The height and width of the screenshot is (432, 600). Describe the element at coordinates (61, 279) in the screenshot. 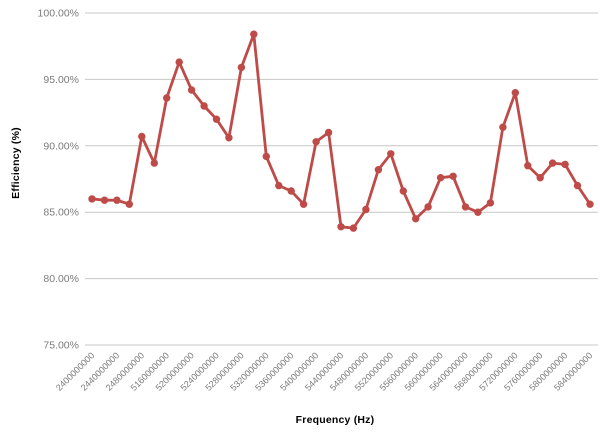

I see `y-tick-label: 80.00%` at that location.